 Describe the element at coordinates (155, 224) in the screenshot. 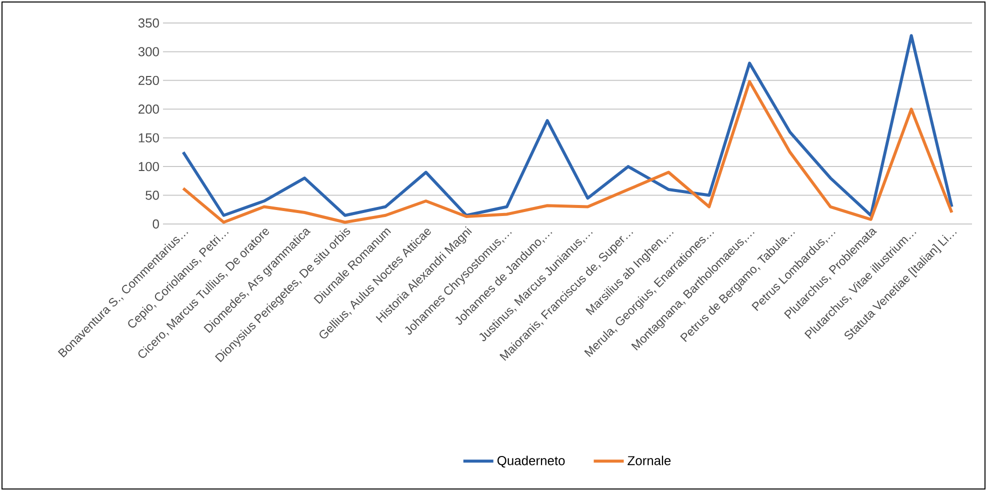

I see `y-tick-label: 0` at that location.